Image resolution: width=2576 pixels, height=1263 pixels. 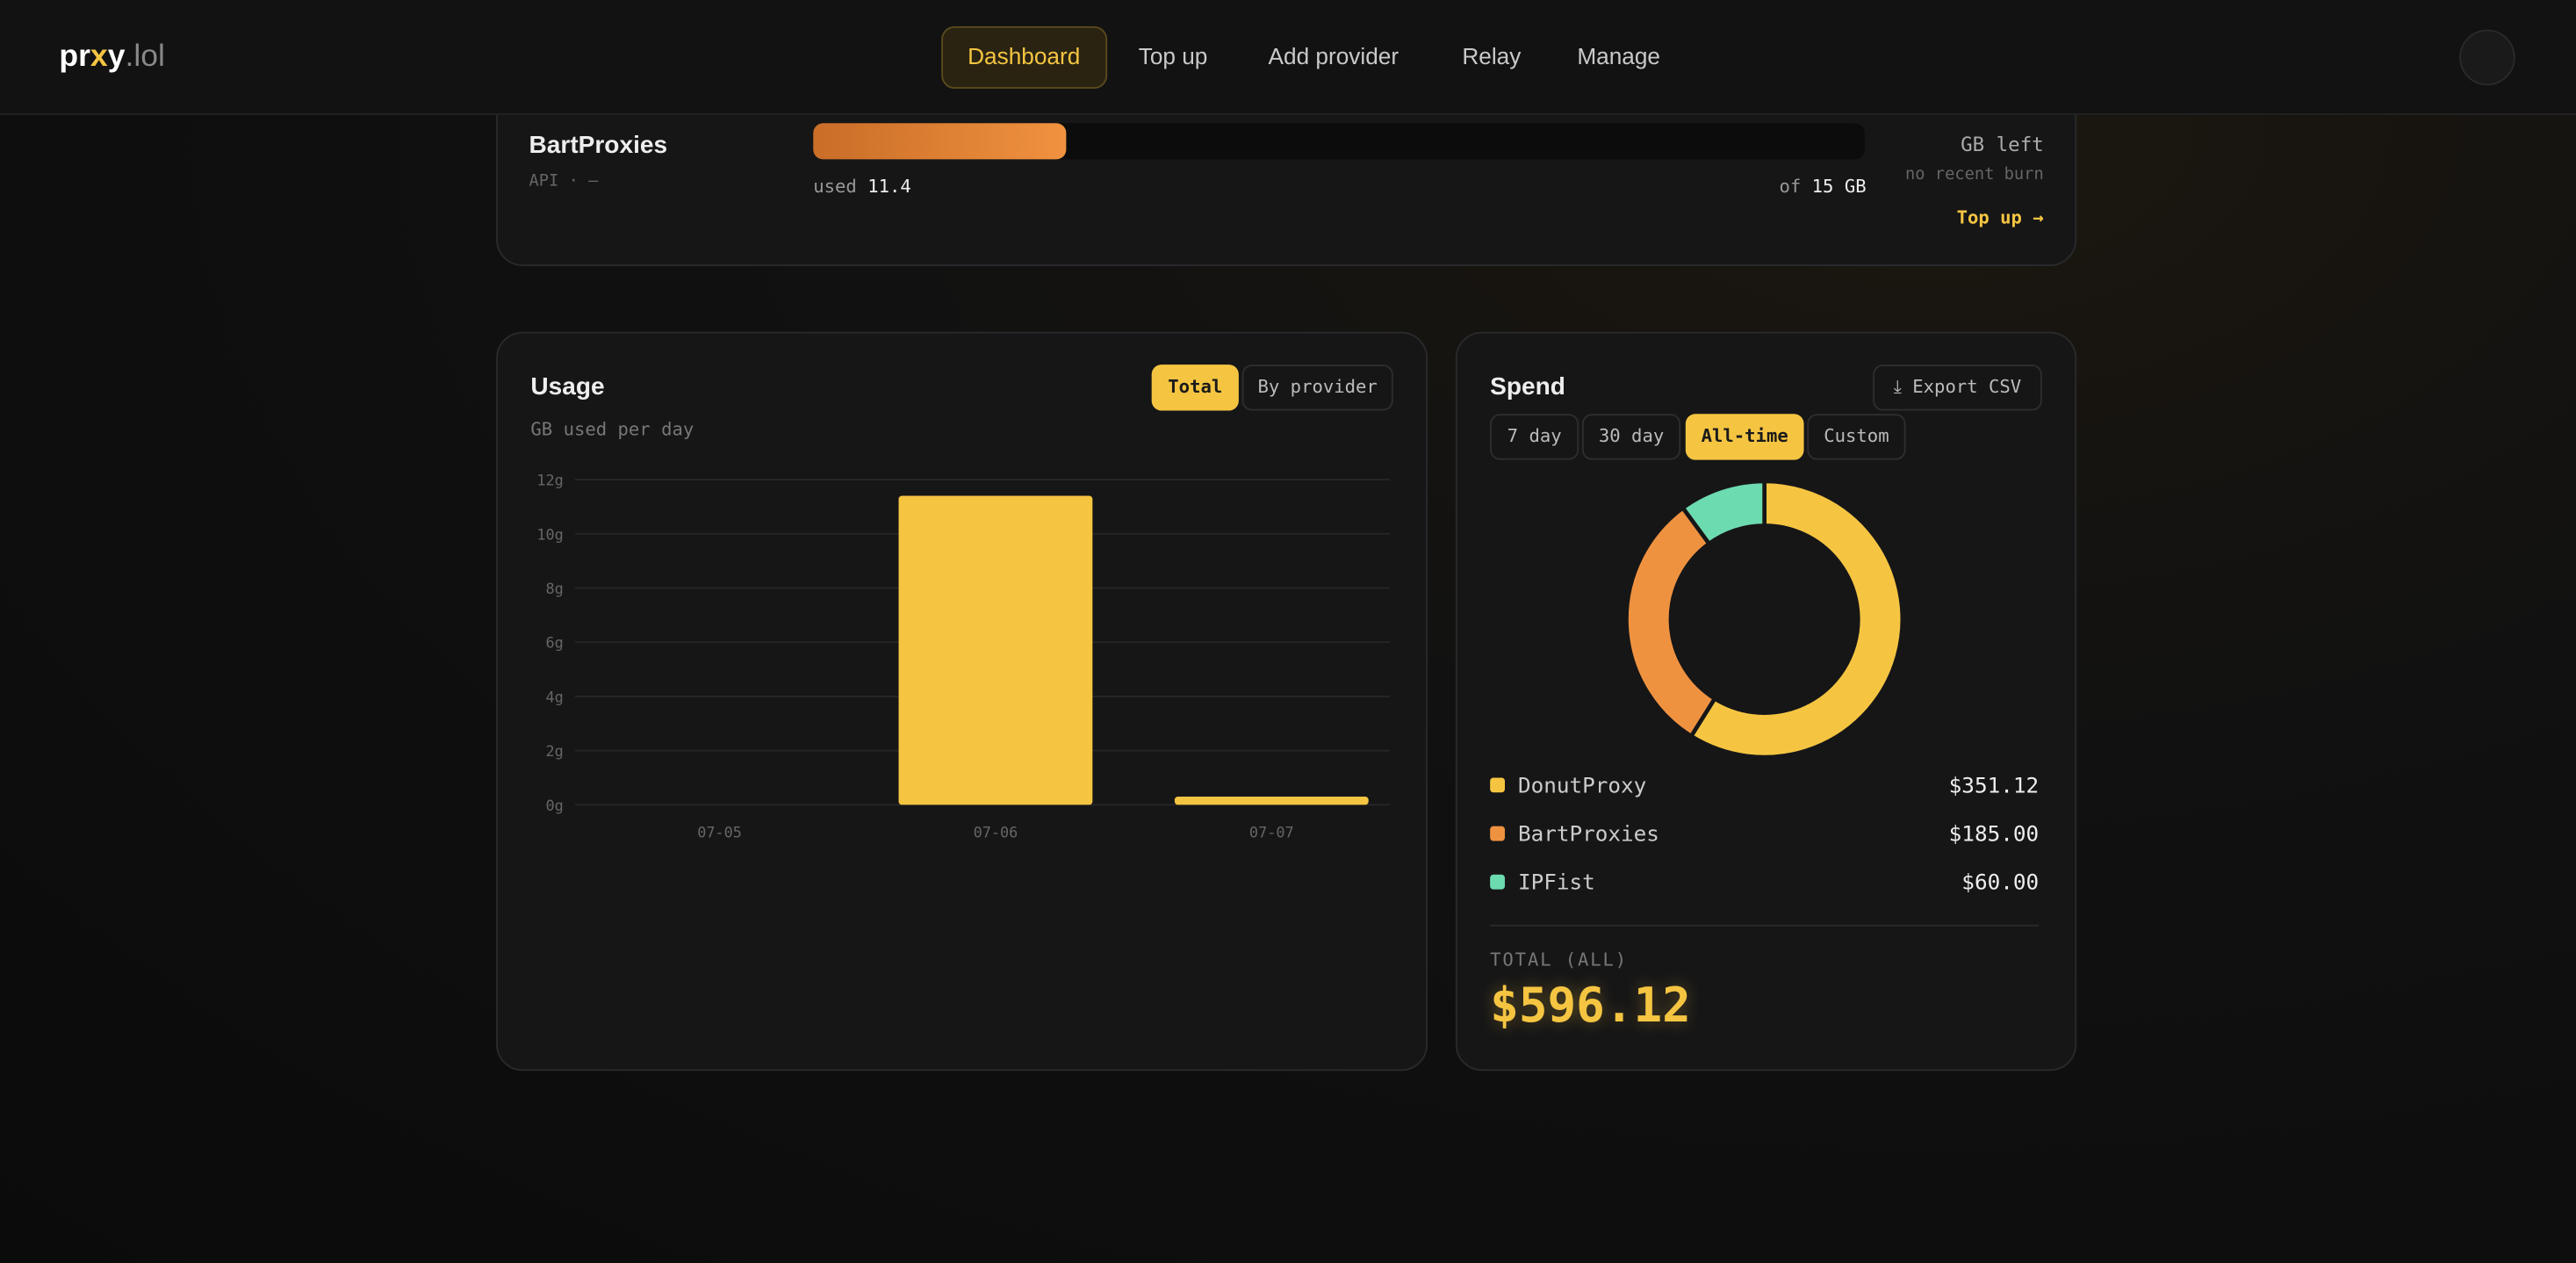 What do you see at coordinates (549, 480) in the screenshot?
I see `y-tick-label: 12g` at bounding box center [549, 480].